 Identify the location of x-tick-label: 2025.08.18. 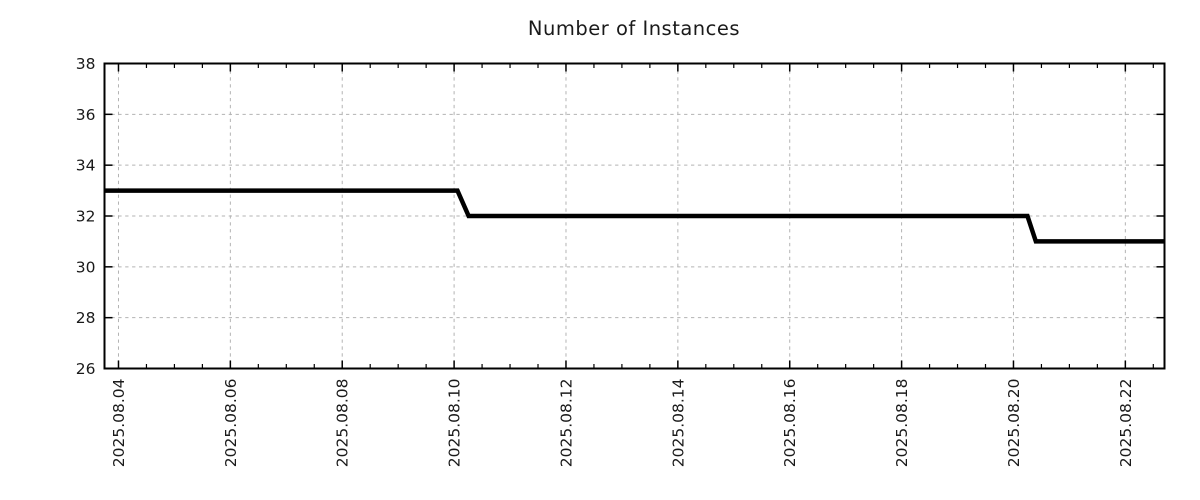
(902, 423).